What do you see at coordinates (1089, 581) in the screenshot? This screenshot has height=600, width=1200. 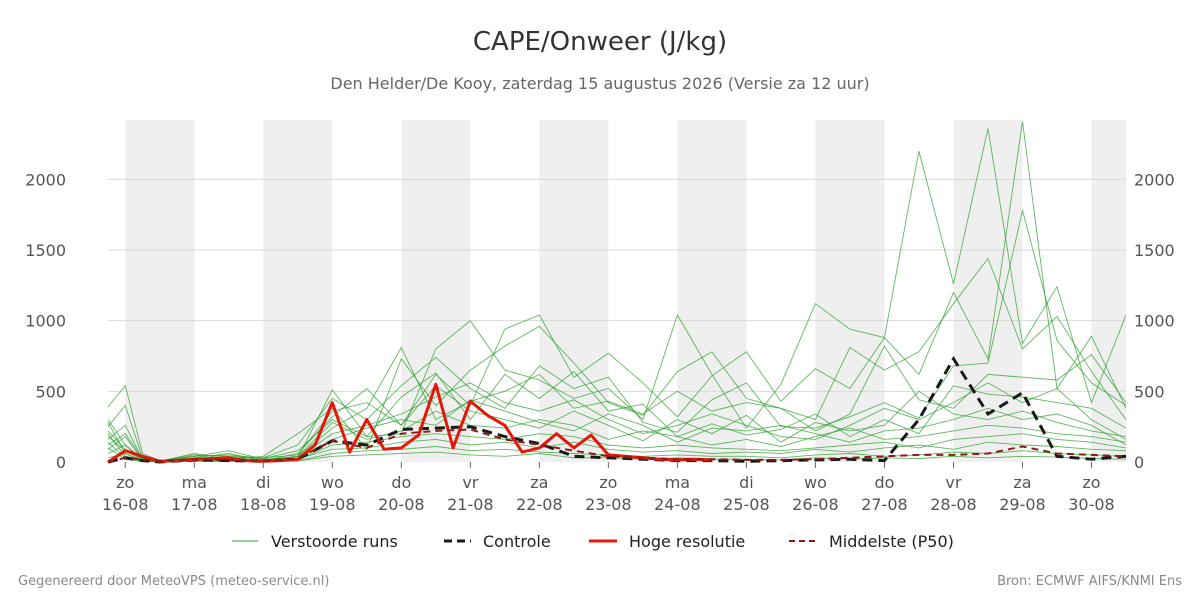 I see `footer-source: Bron: ECMWF AIFS/KNMI Ens` at bounding box center [1089, 581].